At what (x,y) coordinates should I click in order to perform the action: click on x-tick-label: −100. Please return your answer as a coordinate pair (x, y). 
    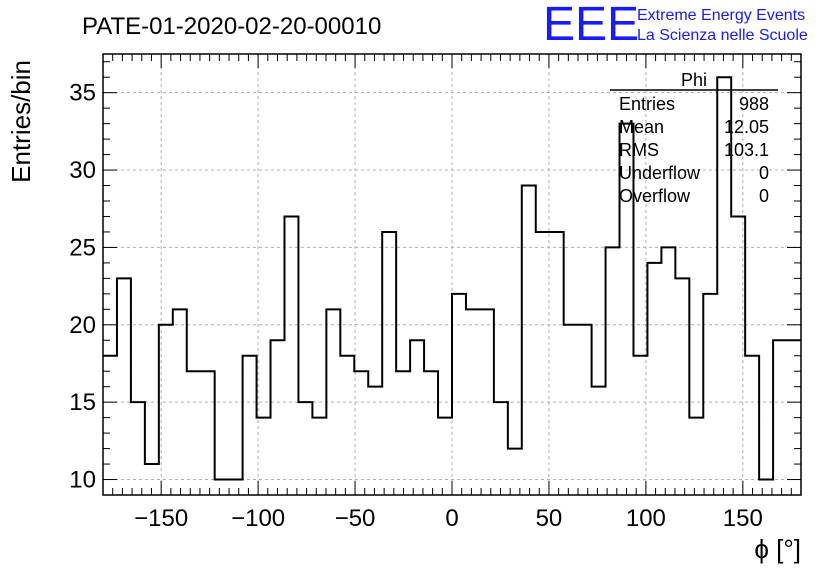
    Looking at the image, I should click on (258, 518).